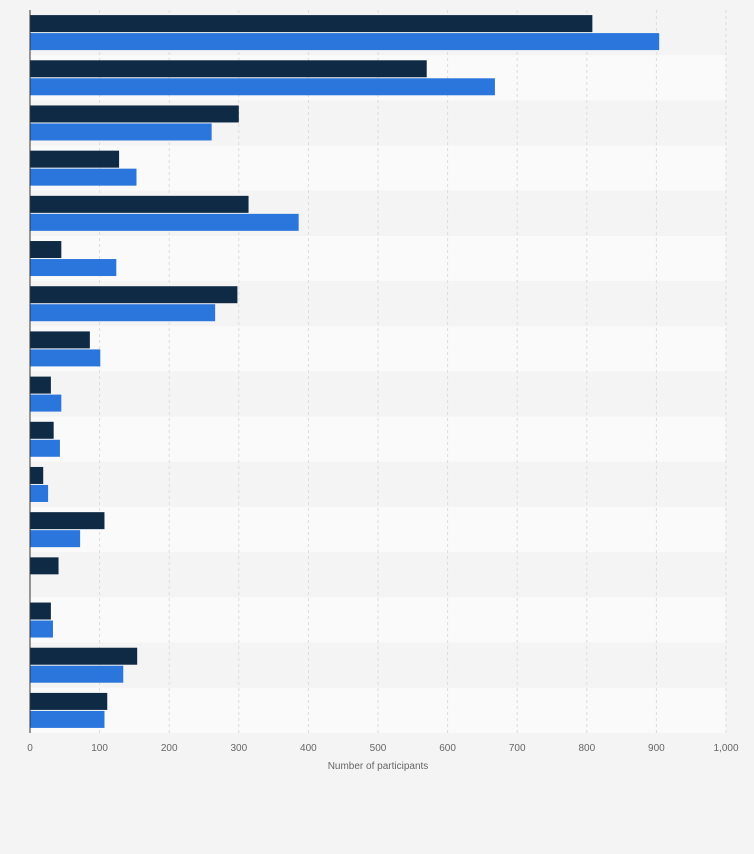 This screenshot has height=854, width=754. What do you see at coordinates (517, 748) in the screenshot?
I see `x-tick-label: 700` at bounding box center [517, 748].